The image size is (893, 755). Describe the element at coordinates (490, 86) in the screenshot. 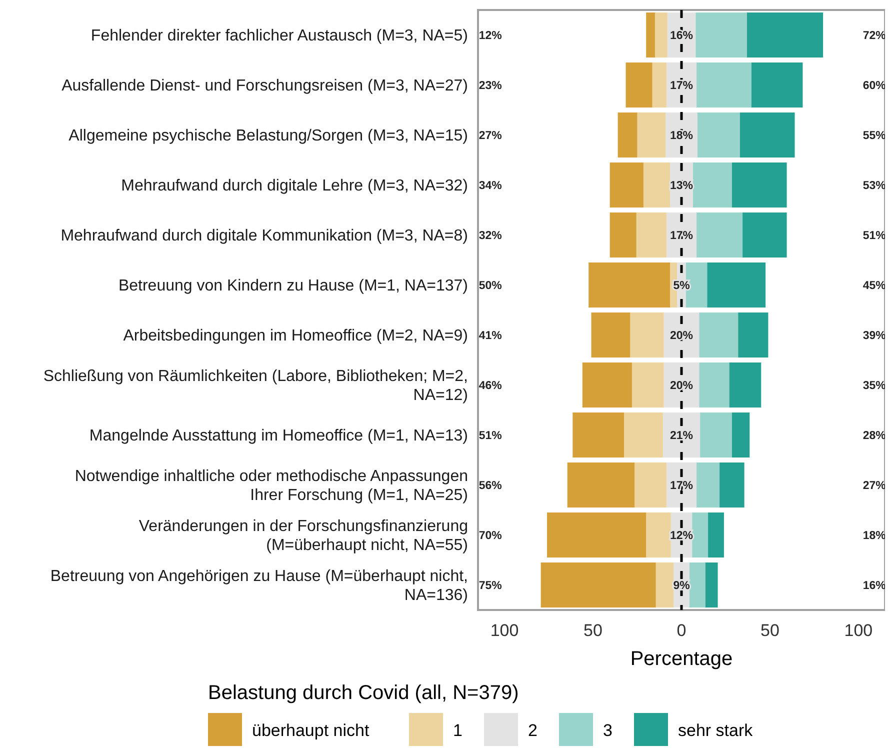

I see `annotation: 23%` at that location.